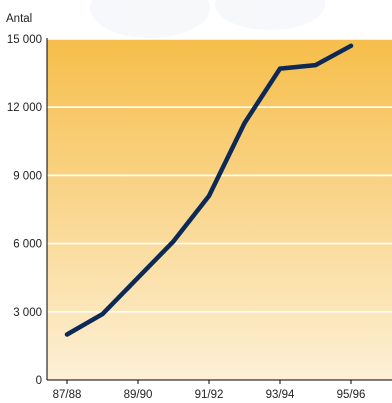 The width and height of the screenshot is (392, 403). What do you see at coordinates (24, 108) in the screenshot?
I see `y-tick-label: 12 000` at bounding box center [24, 108].